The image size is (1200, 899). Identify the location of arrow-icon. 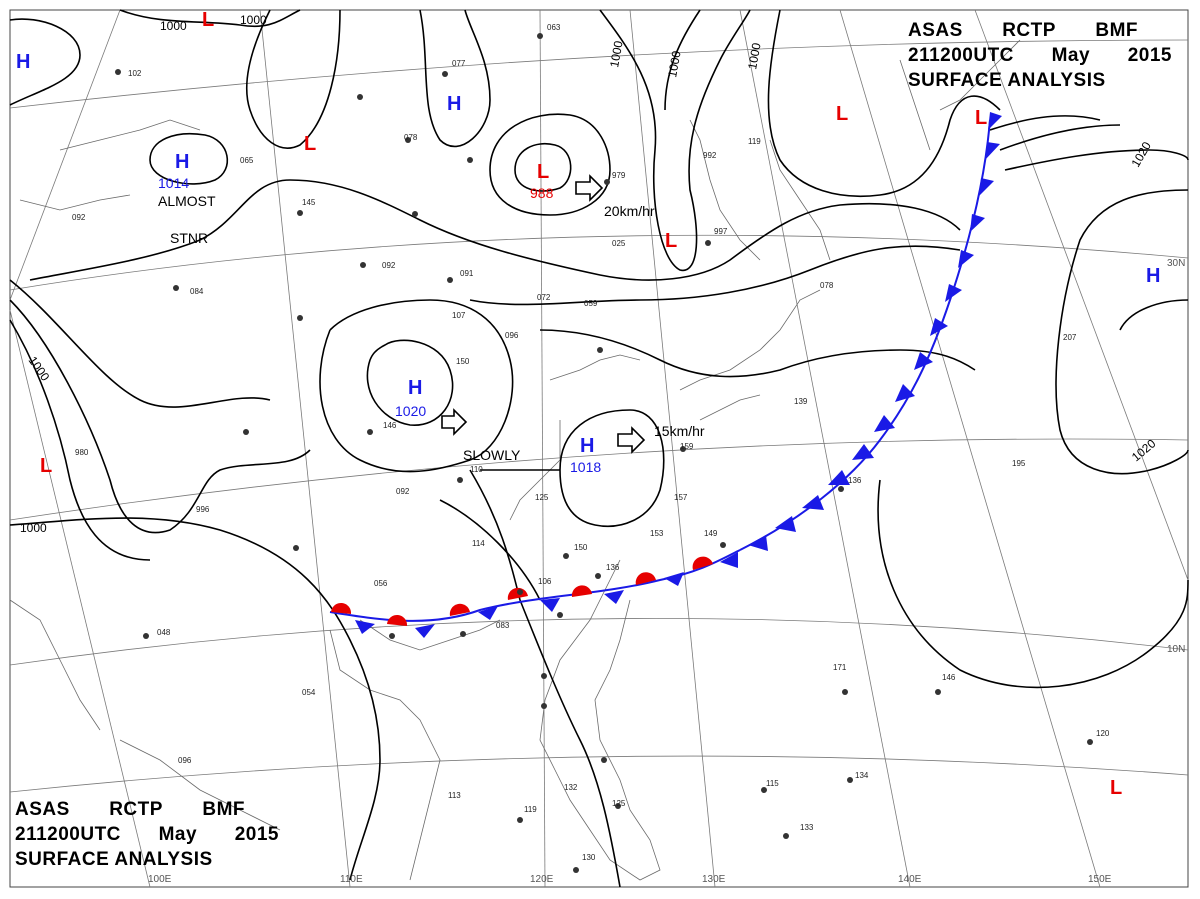
(454, 422).